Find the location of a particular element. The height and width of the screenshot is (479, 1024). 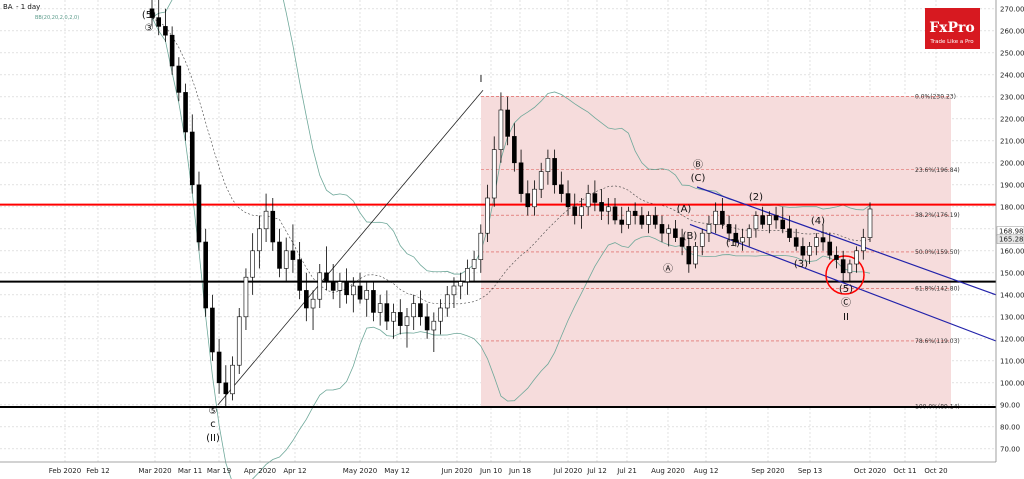

y-tick-label: 190.00 is located at coordinates (1012, 185).